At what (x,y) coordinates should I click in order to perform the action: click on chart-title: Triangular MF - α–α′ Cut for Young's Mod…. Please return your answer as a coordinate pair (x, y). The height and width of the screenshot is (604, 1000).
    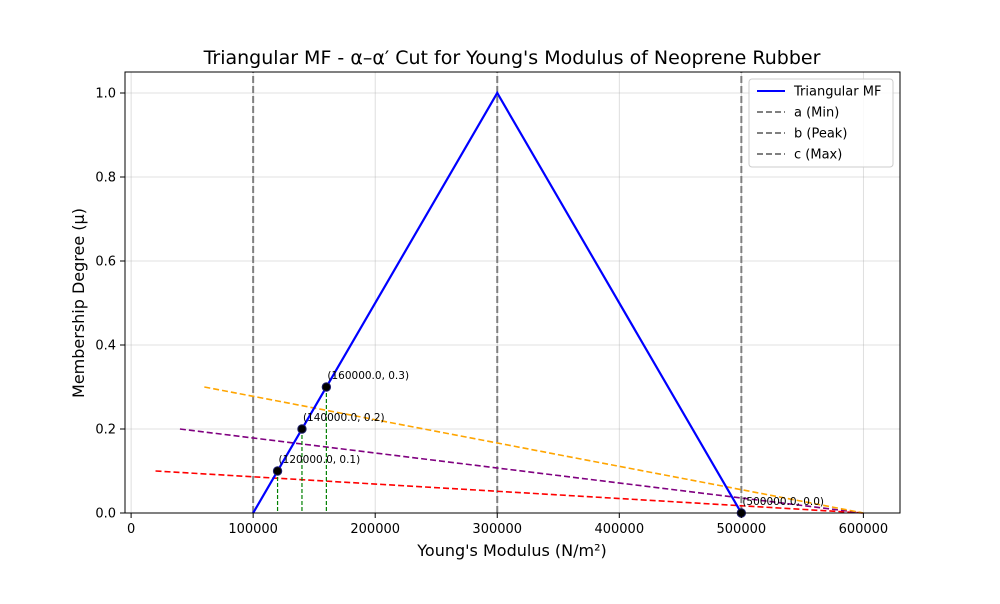
    Looking at the image, I should click on (512, 58).